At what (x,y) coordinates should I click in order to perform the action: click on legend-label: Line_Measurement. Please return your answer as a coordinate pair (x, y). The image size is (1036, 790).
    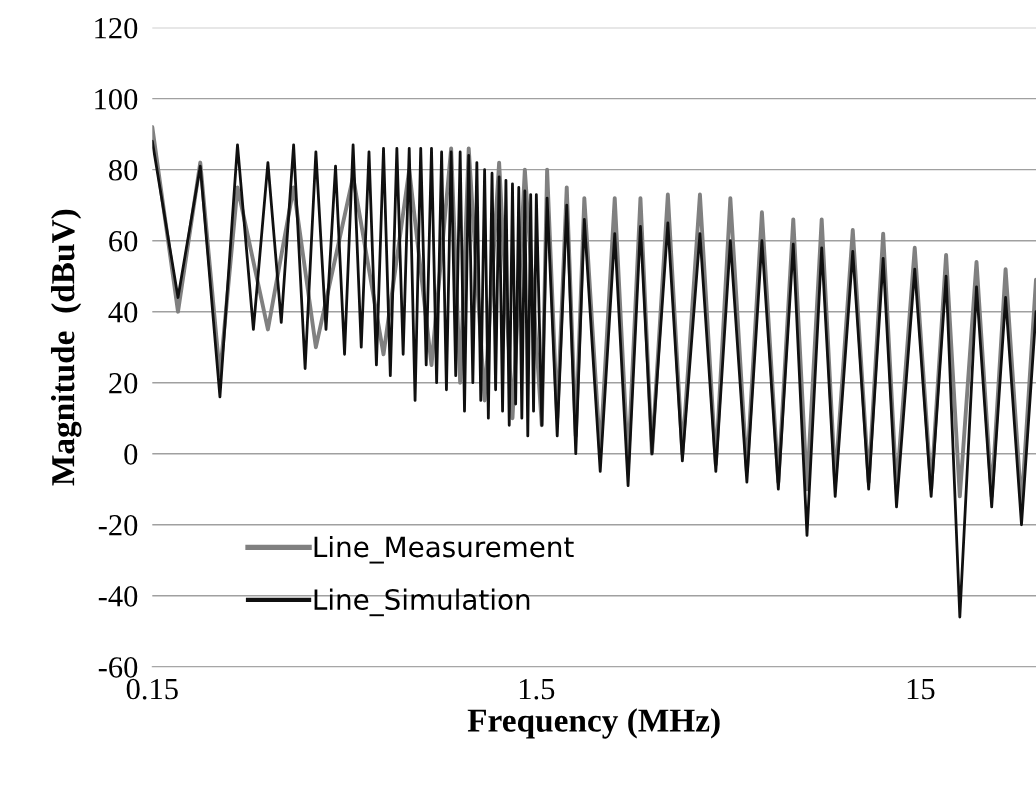
    Looking at the image, I should click on (444, 549).